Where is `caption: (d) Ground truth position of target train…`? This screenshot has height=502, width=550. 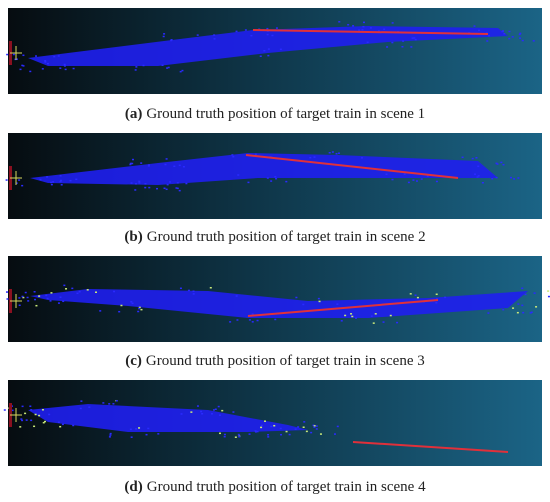
caption: (d) Ground truth position of target train… is located at coordinates (275, 487).